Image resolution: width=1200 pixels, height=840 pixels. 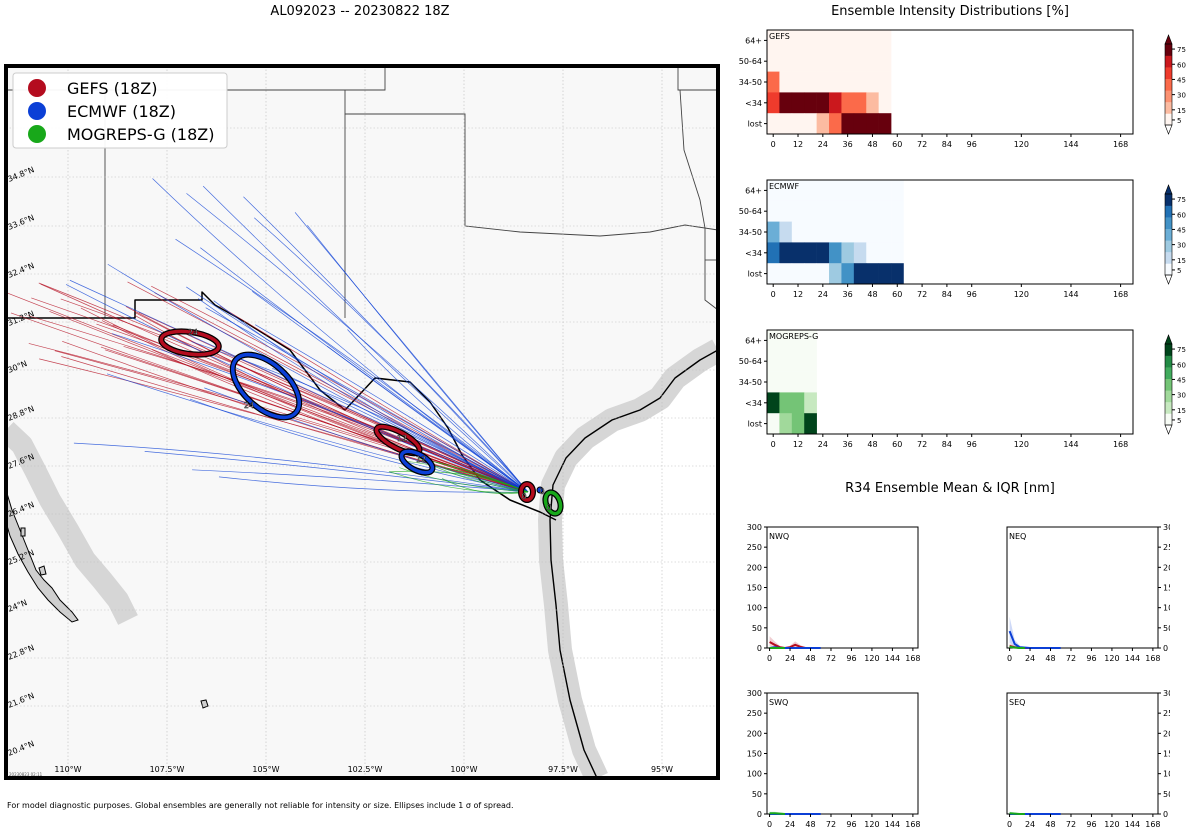 What do you see at coordinates (42, 570) in the screenshot?
I see `island` at bounding box center [42, 570].